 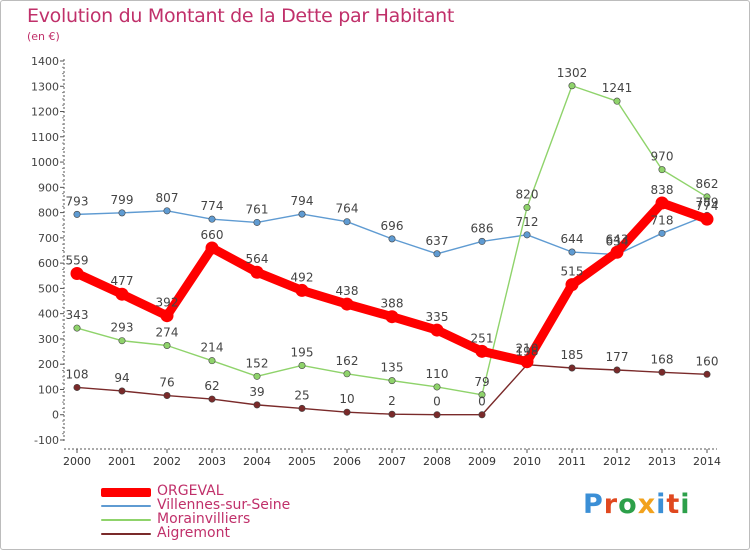 I want to click on data-label-villennes-sur-seine: 637, so click(x=437, y=241).